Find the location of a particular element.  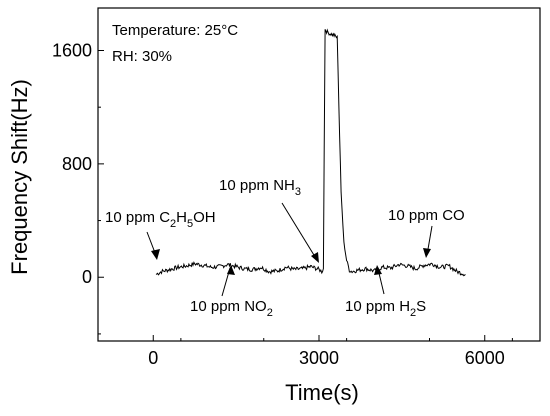

y-tick-label: 800 is located at coordinates (77, 164).